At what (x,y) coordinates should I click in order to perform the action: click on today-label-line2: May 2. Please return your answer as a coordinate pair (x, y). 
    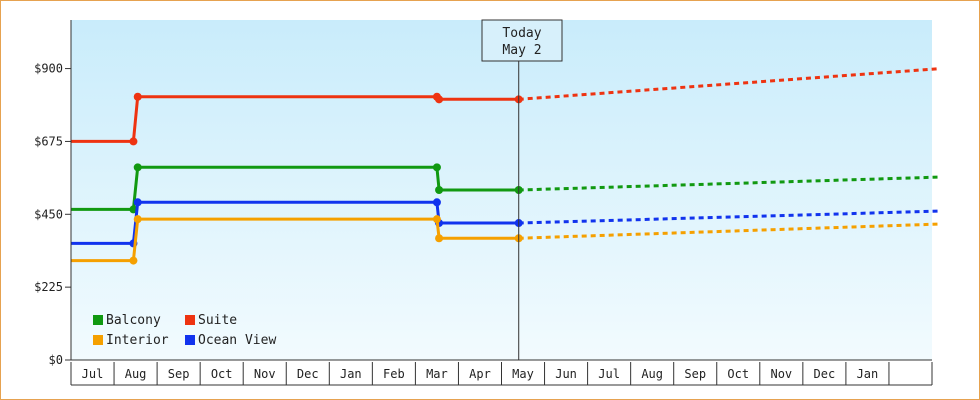
    Looking at the image, I should click on (521, 50).